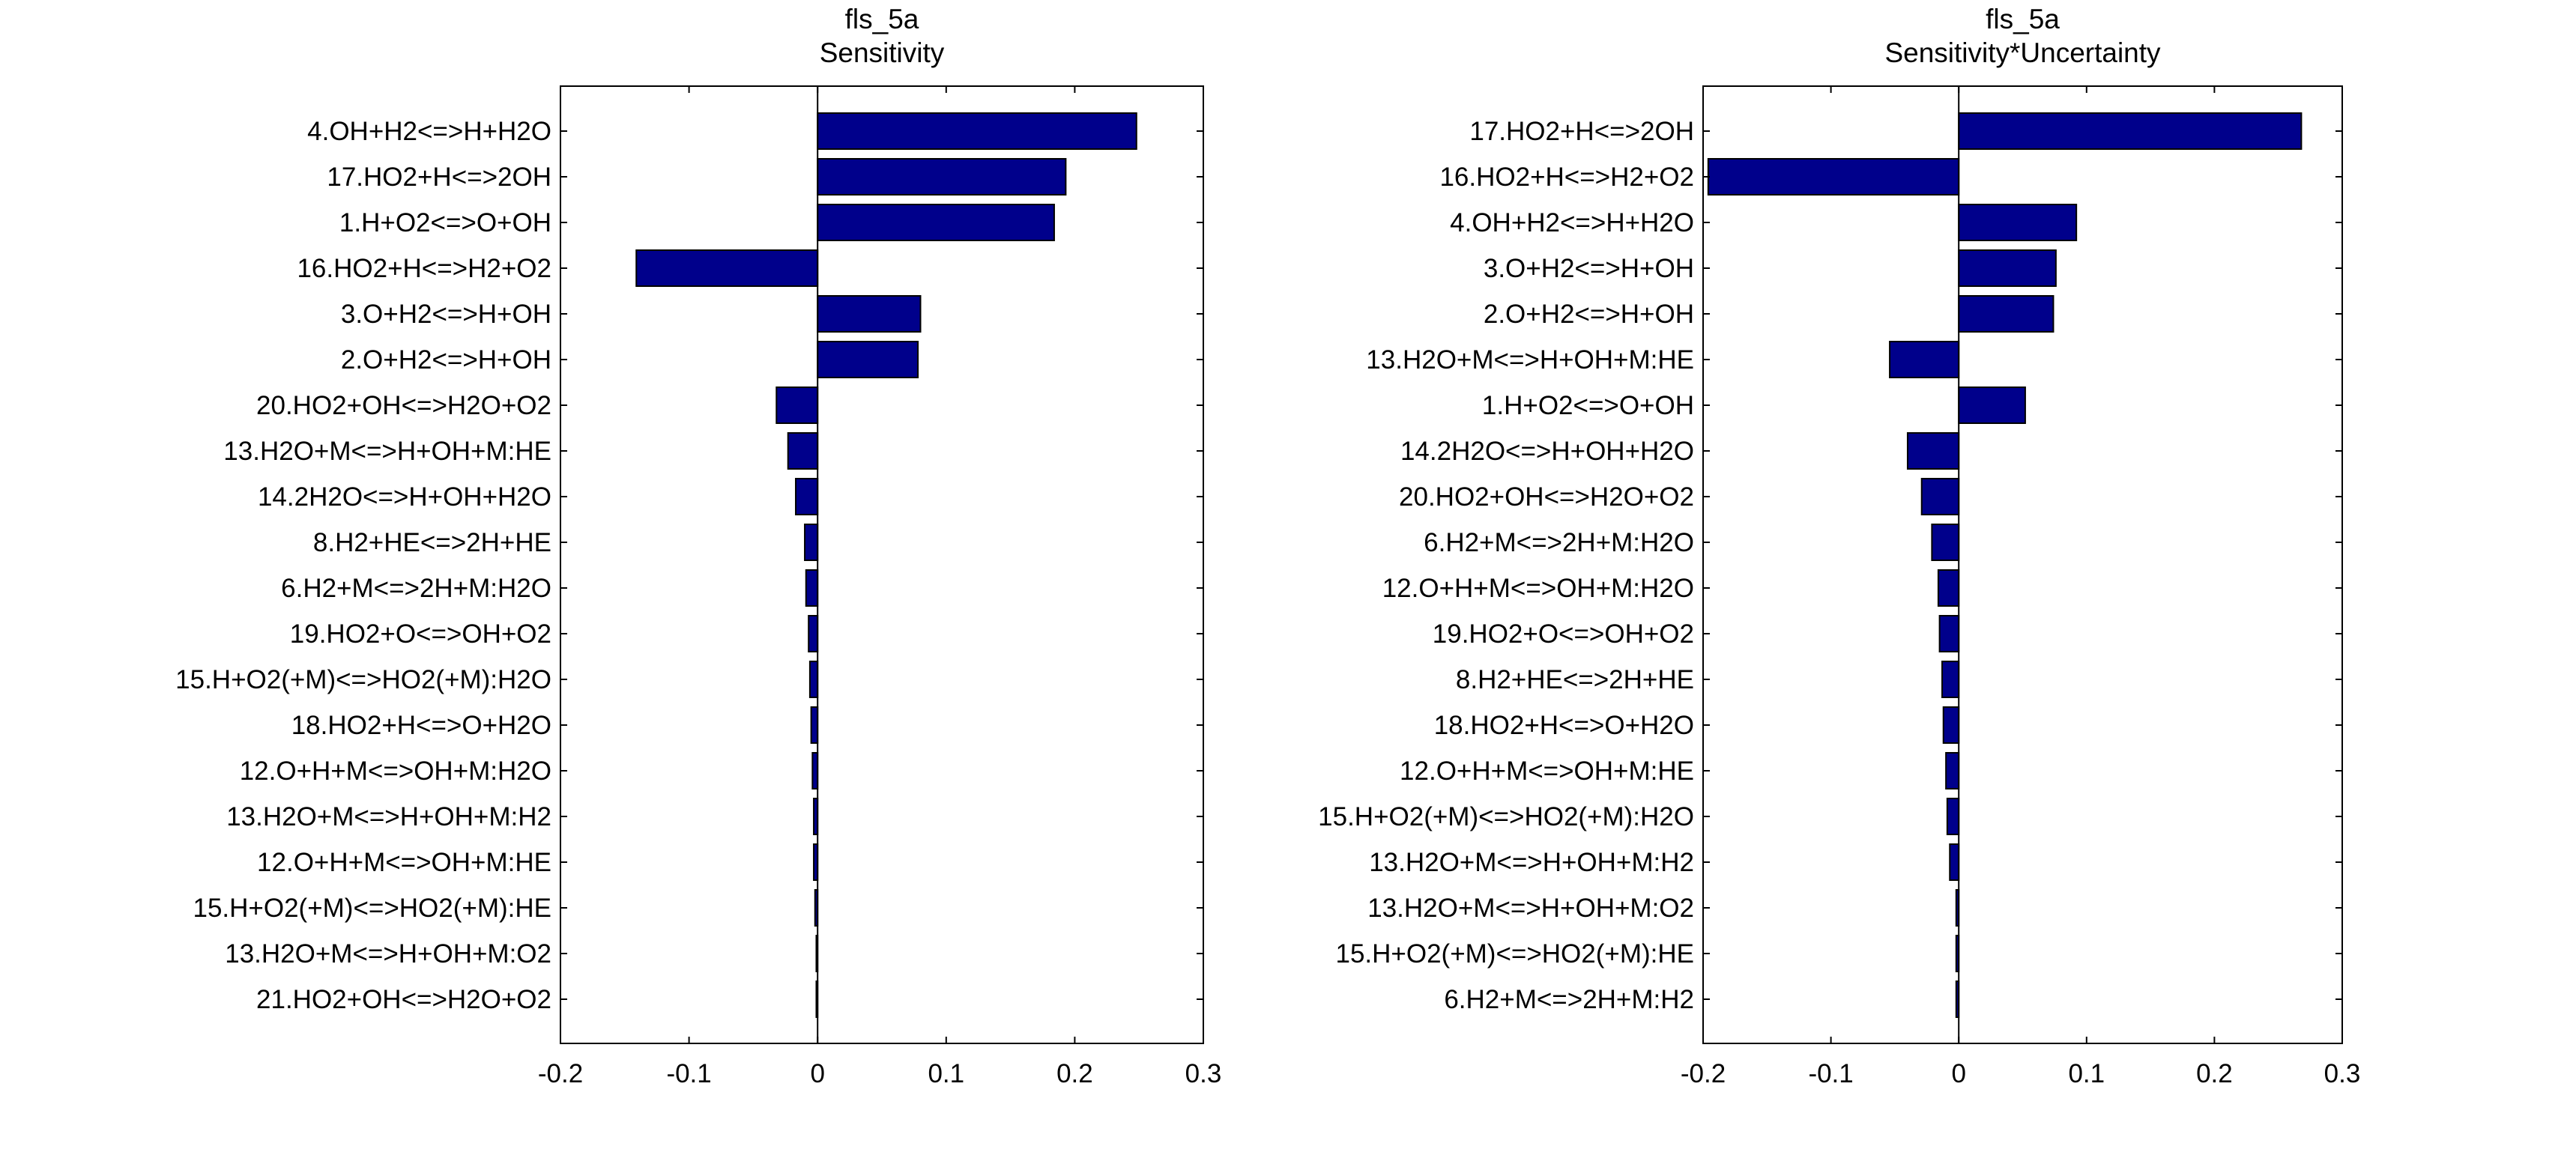 The image size is (2576, 1170). I want to click on category-label: 6.H2+M<=>2H+M:H2, so click(1569, 999).